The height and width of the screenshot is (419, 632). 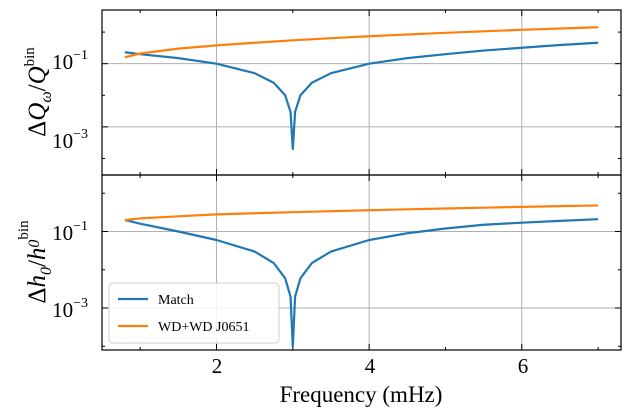 I want to click on x-tick-label-4: 4, so click(x=370, y=366).